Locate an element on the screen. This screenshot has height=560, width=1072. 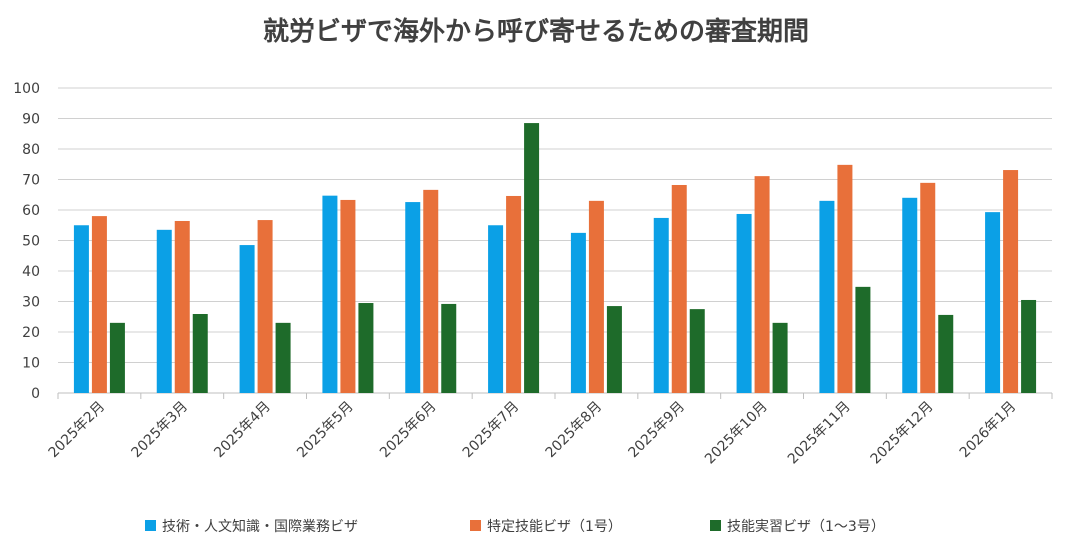
x-tick-label: 2025年7月 is located at coordinates (491, 430).